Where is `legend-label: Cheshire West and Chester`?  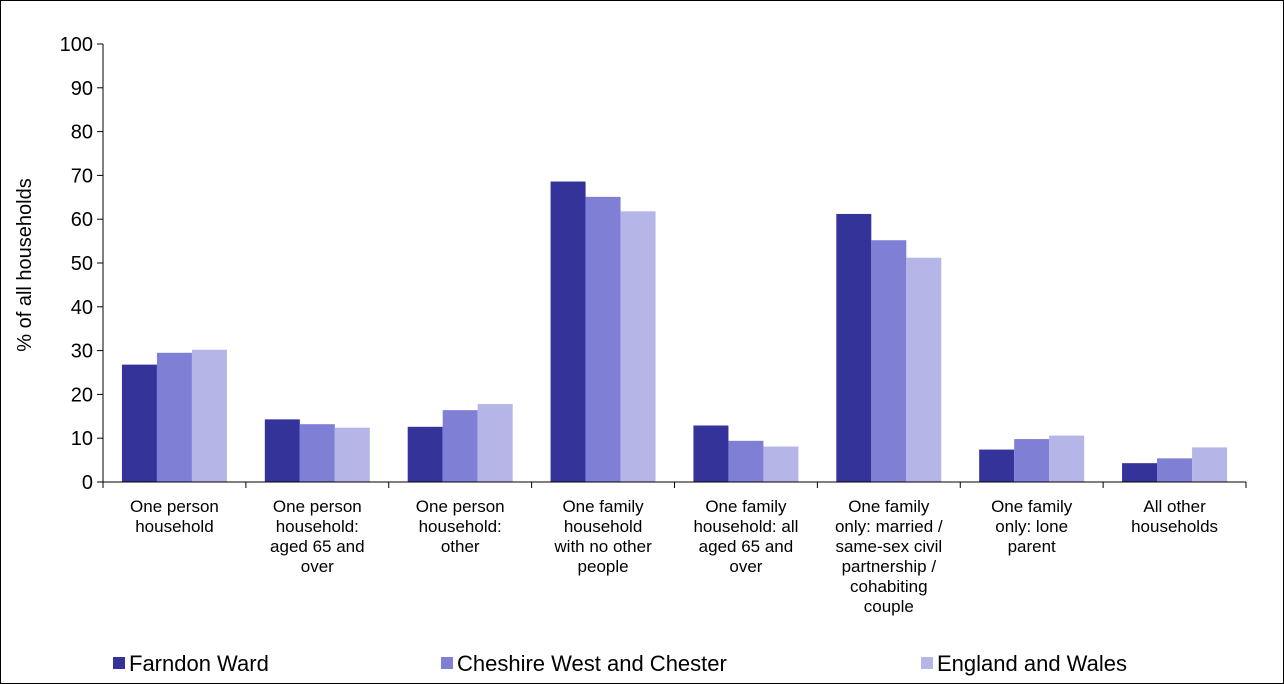 legend-label: Cheshire West and Chester is located at coordinates (592, 663).